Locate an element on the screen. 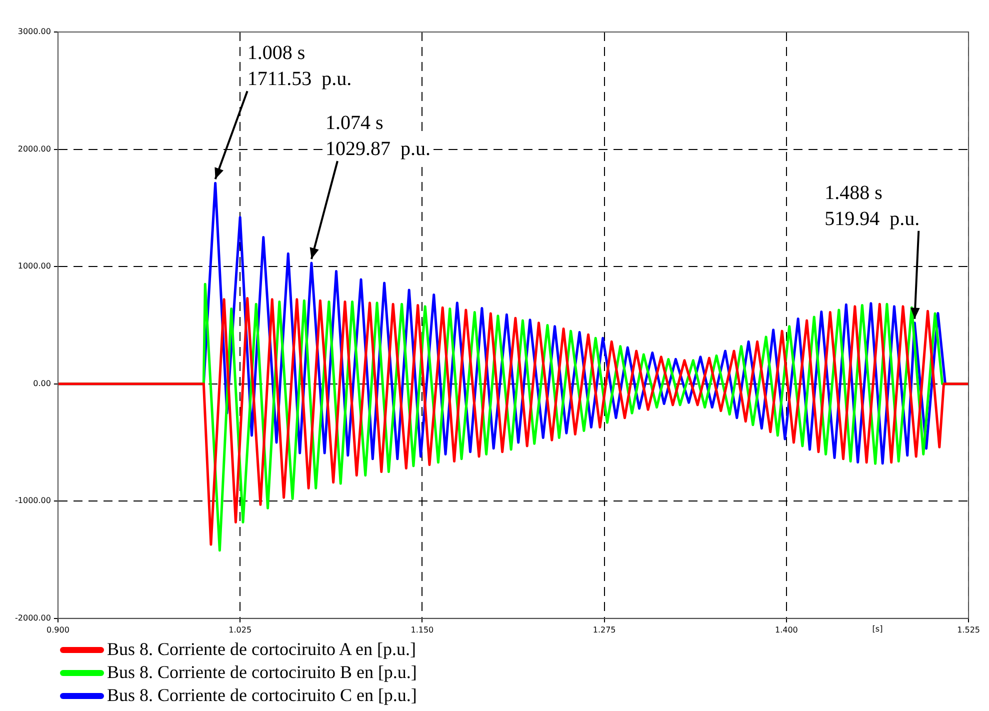 The height and width of the screenshot is (711, 989). annotation: 1.008 s 1711.53 p.u. is located at coordinates (299, 66).